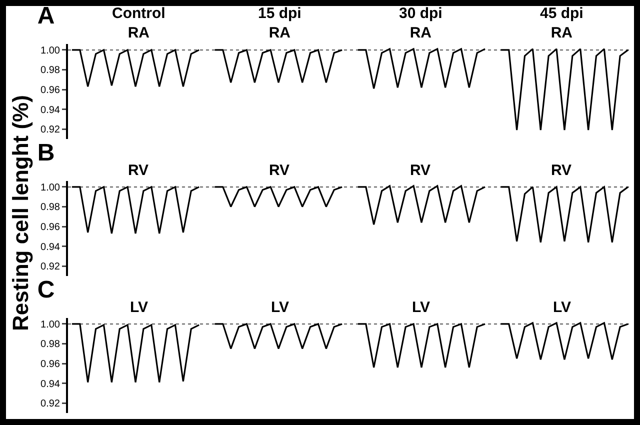 The image size is (640, 425). Describe the element at coordinates (562, 23) in the screenshot. I see `text: 45 dpi RA` at that location.